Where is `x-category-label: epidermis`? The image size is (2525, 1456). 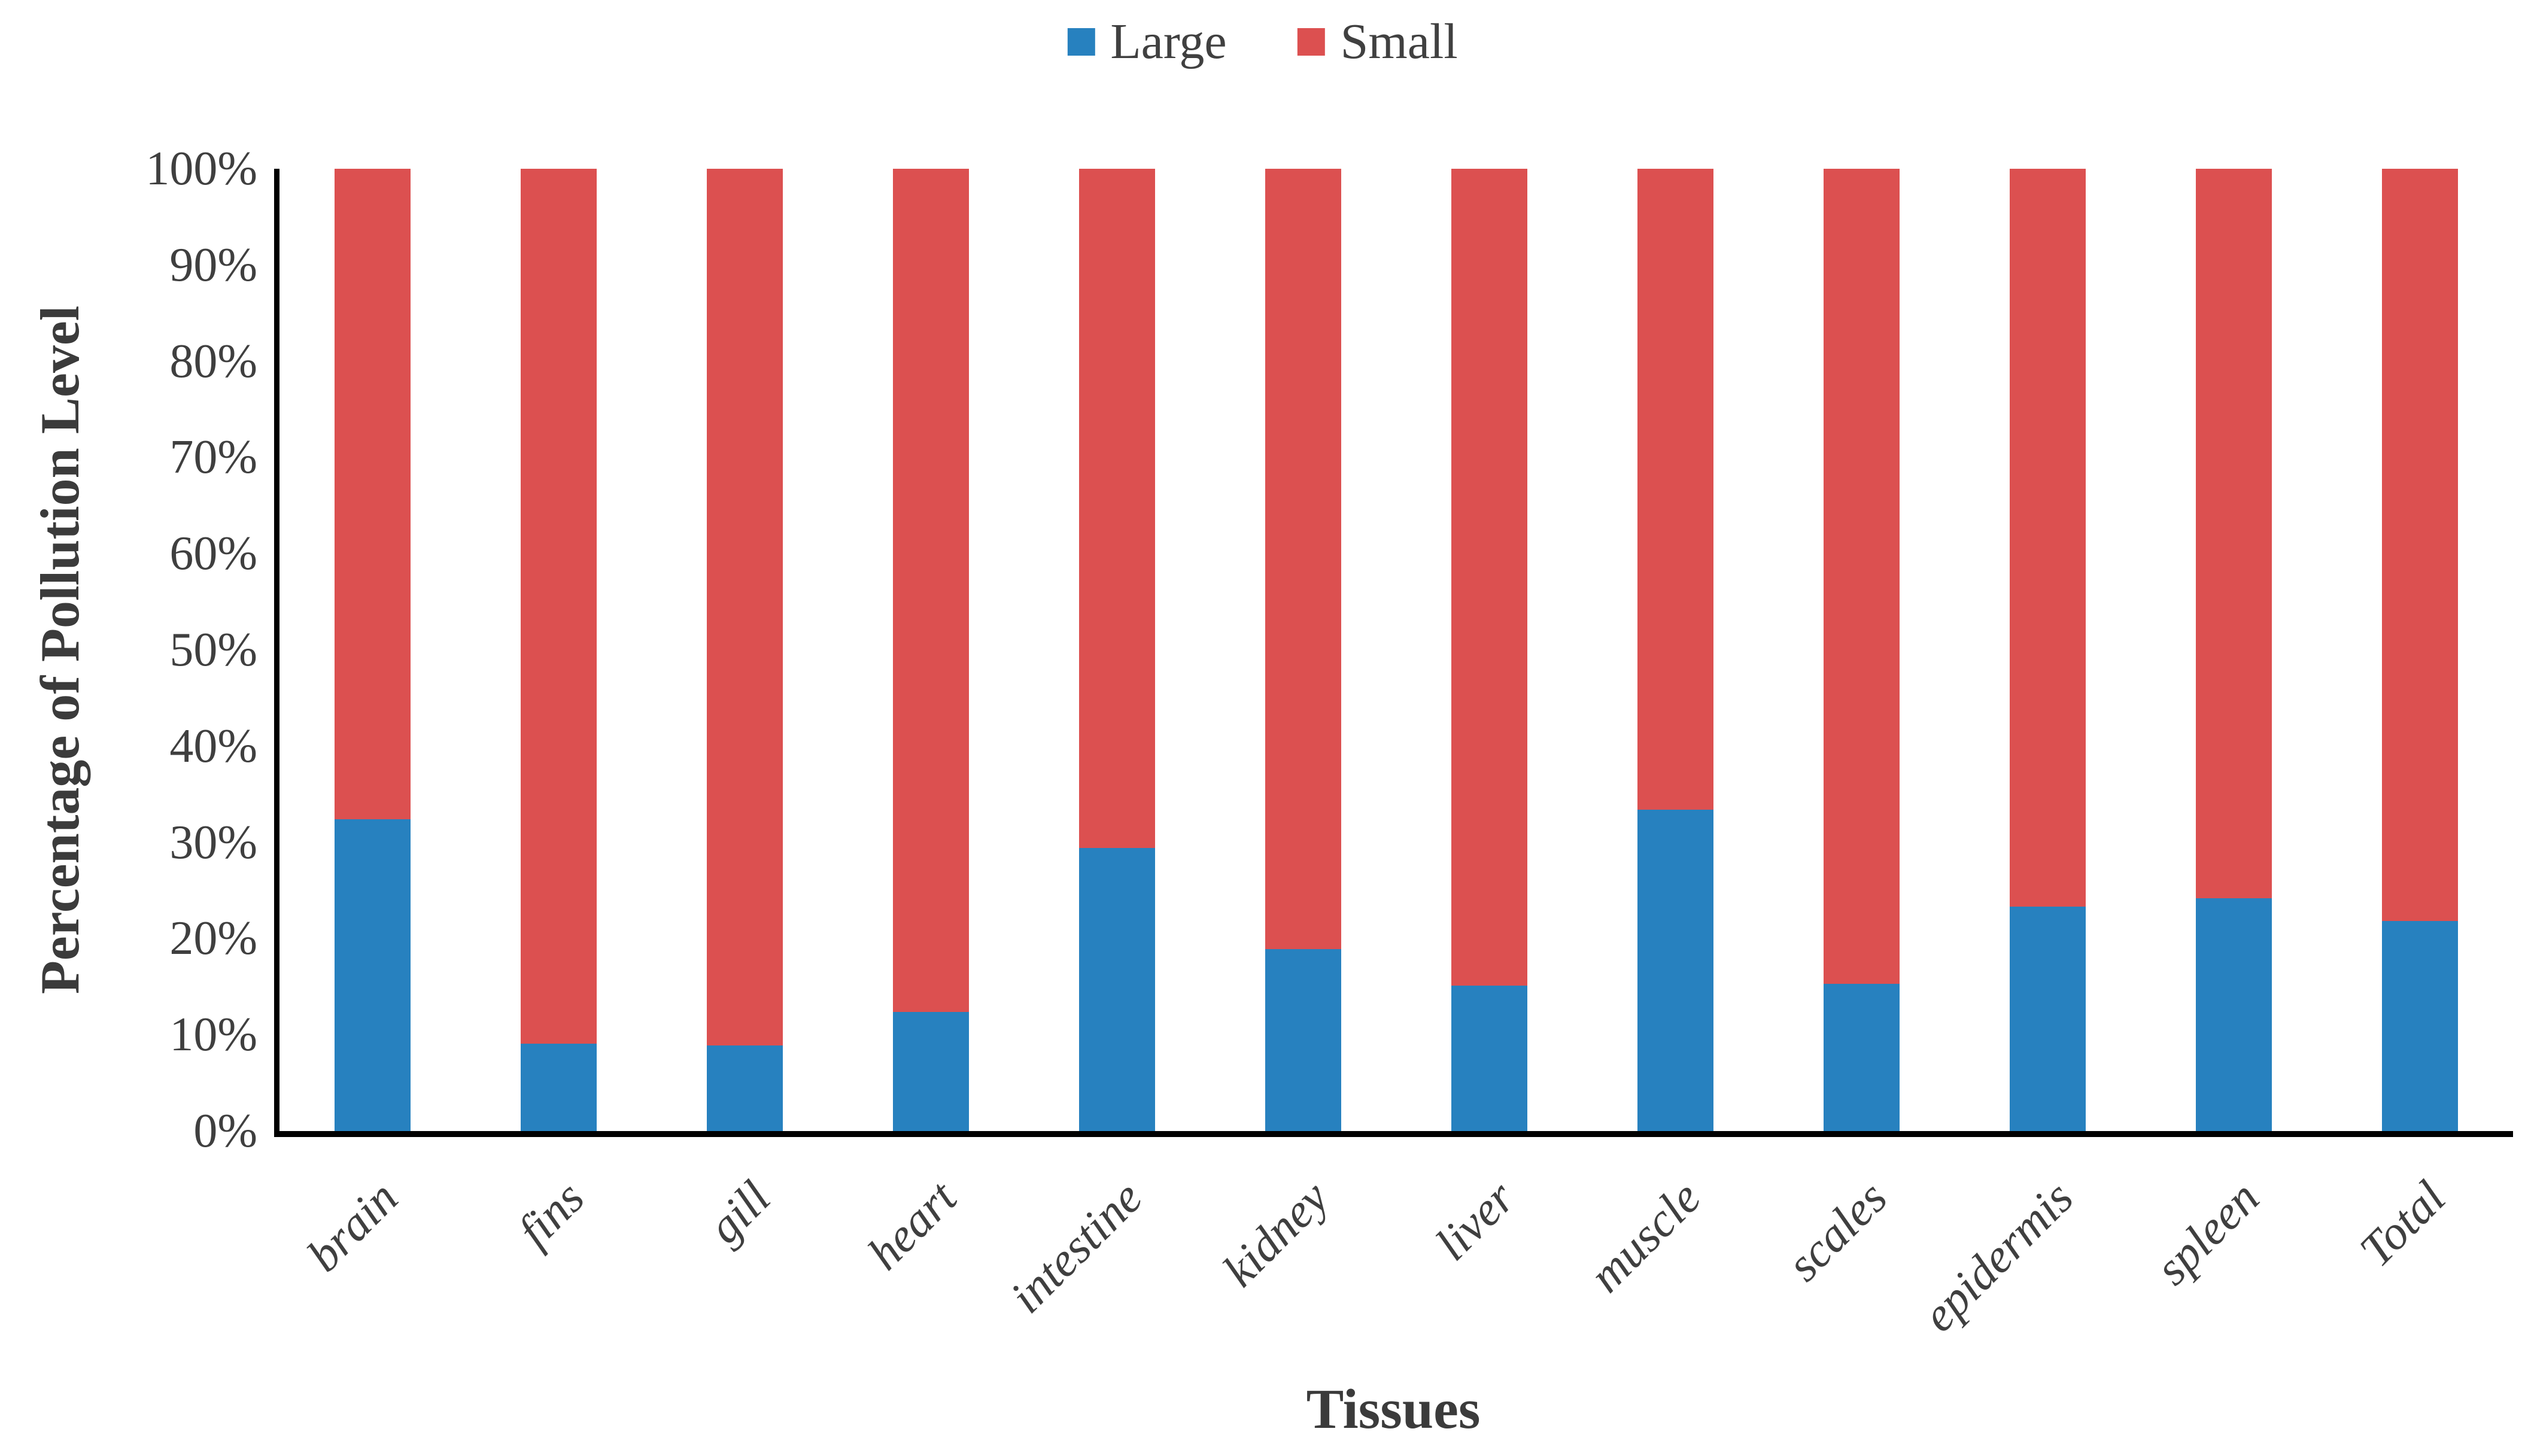 x-category-label: epidermis is located at coordinates (1997, 1256).